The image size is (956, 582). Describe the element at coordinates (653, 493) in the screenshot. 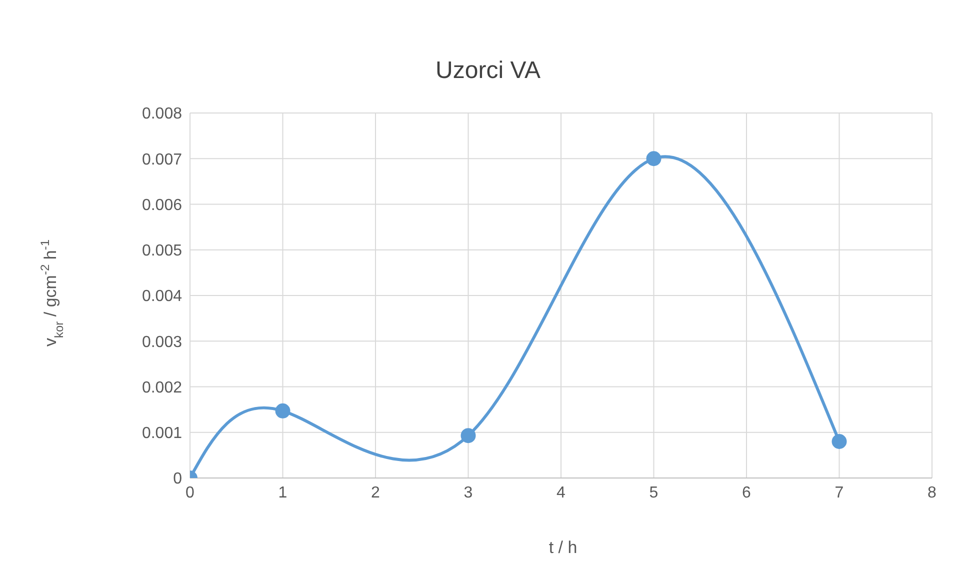

I see `x-tick-label: 5` at that location.